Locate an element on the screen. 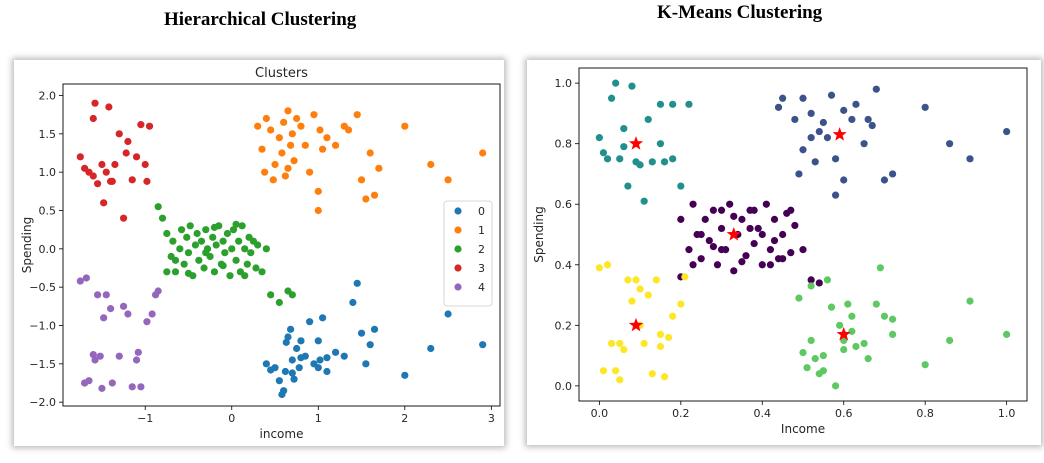 This screenshot has height=463, width=1044. kmeans-x-tick-label: 0.2 is located at coordinates (681, 413).